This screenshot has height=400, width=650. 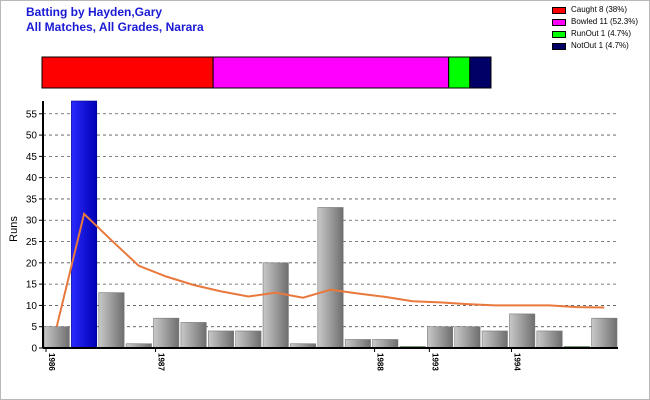 What do you see at coordinates (32, 221) in the screenshot?
I see `y-tick-label: 30` at bounding box center [32, 221].